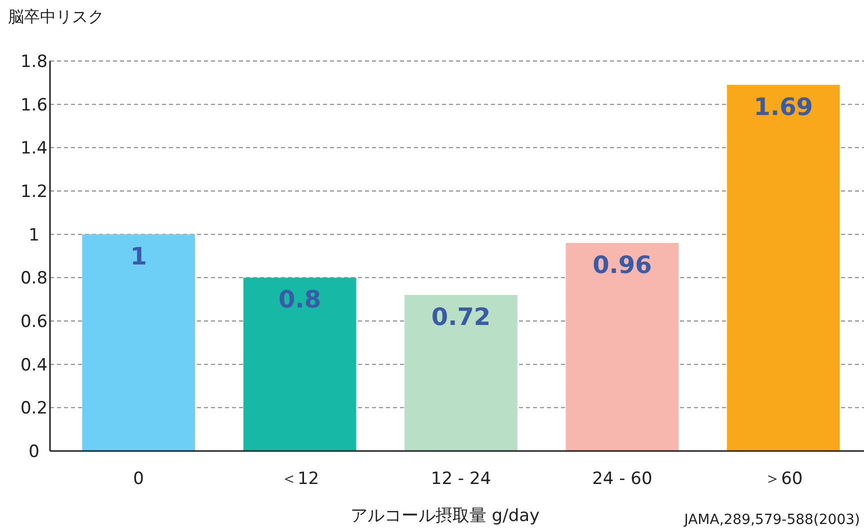 This screenshot has height=528, width=864. What do you see at coordinates (622, 479) in the screenshot?
I see `x-tick-label: 24 - 60` at bounding box center [622, 479].